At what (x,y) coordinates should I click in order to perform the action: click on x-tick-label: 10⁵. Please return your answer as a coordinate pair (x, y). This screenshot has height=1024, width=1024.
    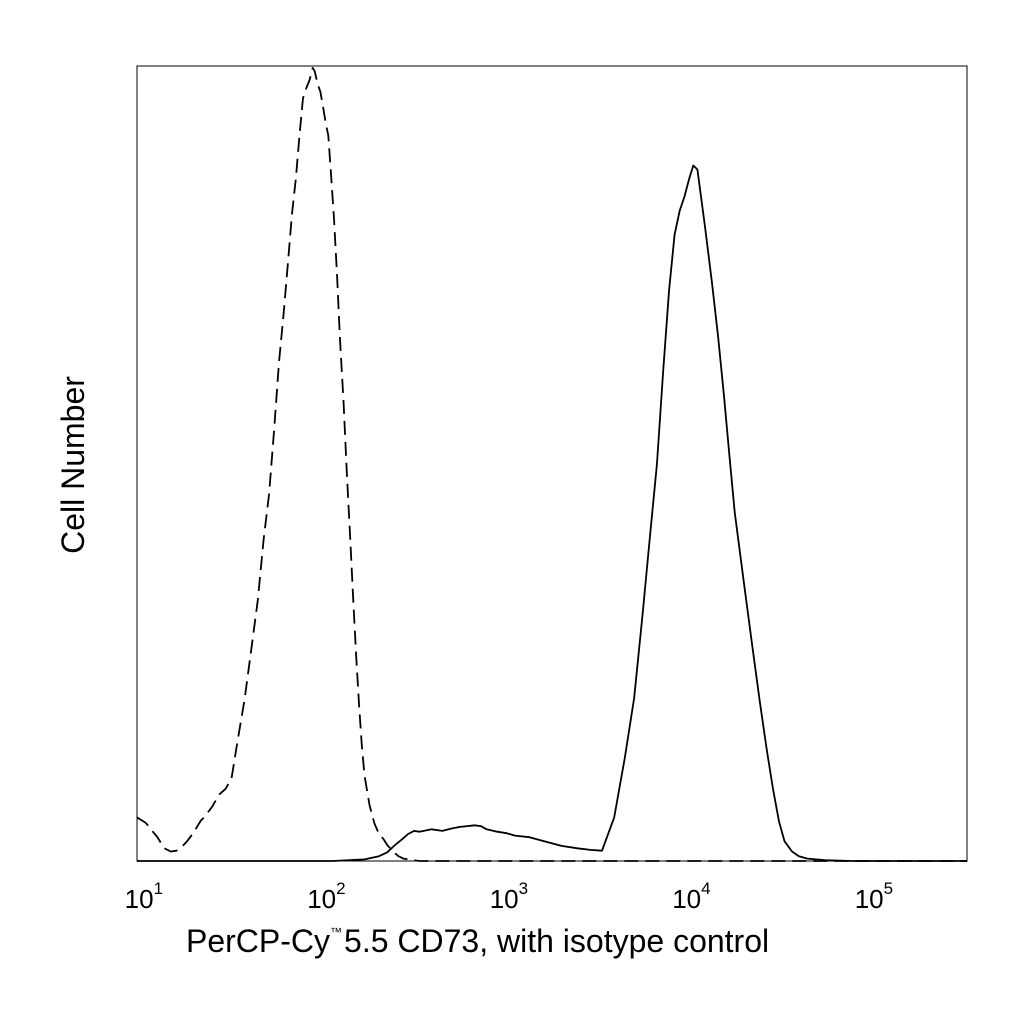
    Looking at the image, I should click on (874, 896).